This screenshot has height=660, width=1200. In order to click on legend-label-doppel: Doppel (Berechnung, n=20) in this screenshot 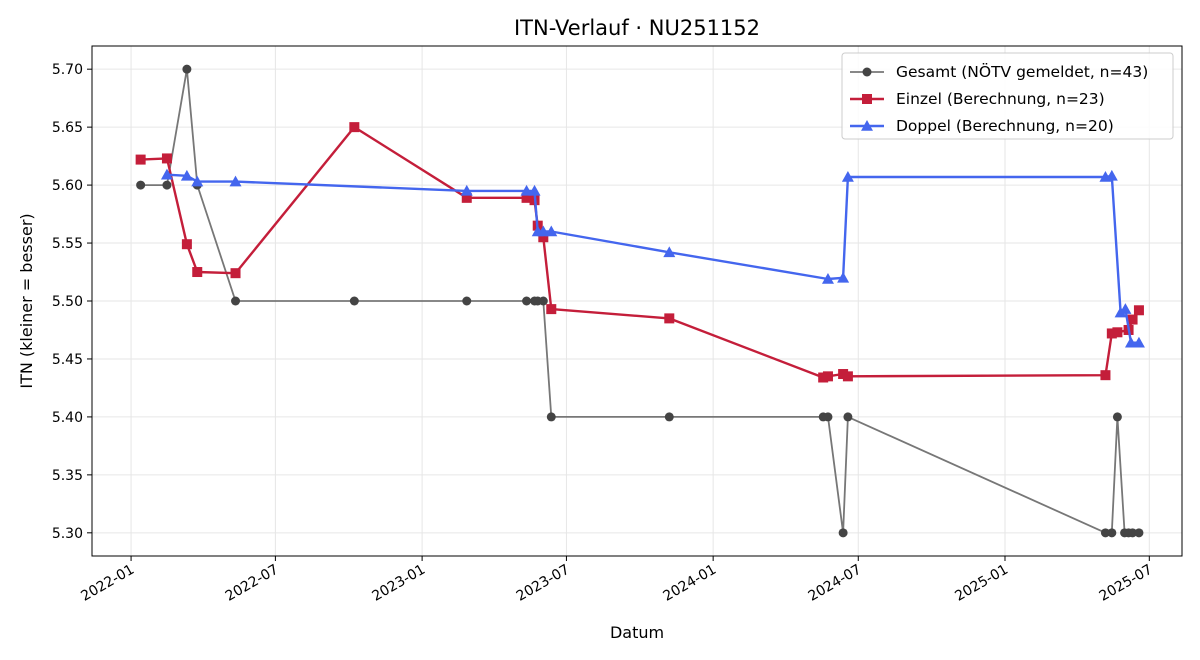, I will do `click(1005, 126)`.